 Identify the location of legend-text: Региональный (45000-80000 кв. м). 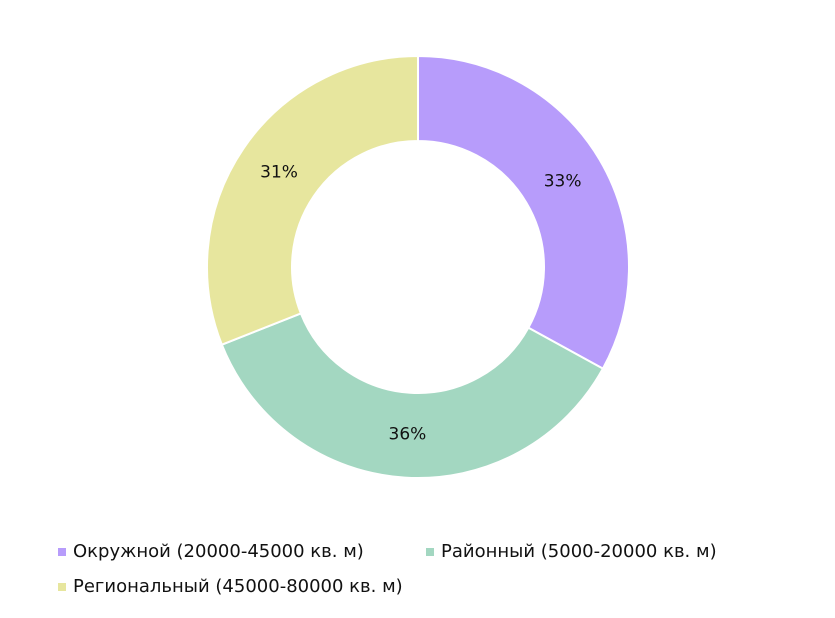
(238, 586).